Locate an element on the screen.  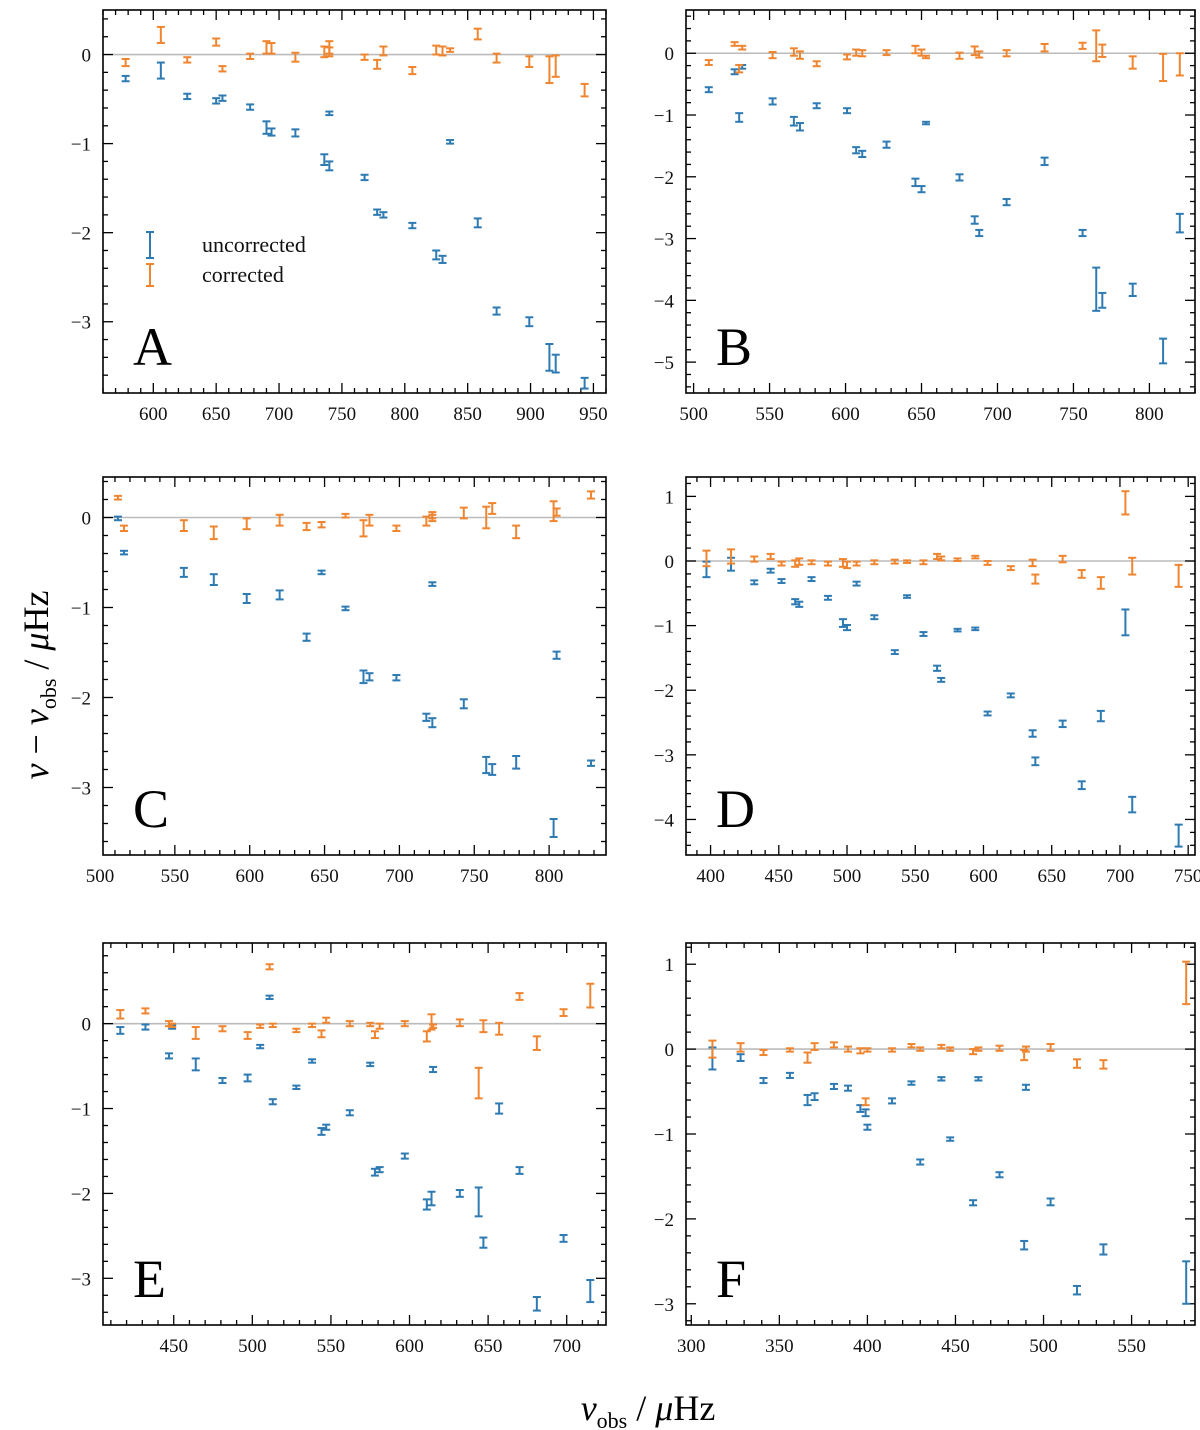
panel-f: 300 350 400 450 500 550 1 0 −1 −2 −3 F is located at coordinates (925, 1149).